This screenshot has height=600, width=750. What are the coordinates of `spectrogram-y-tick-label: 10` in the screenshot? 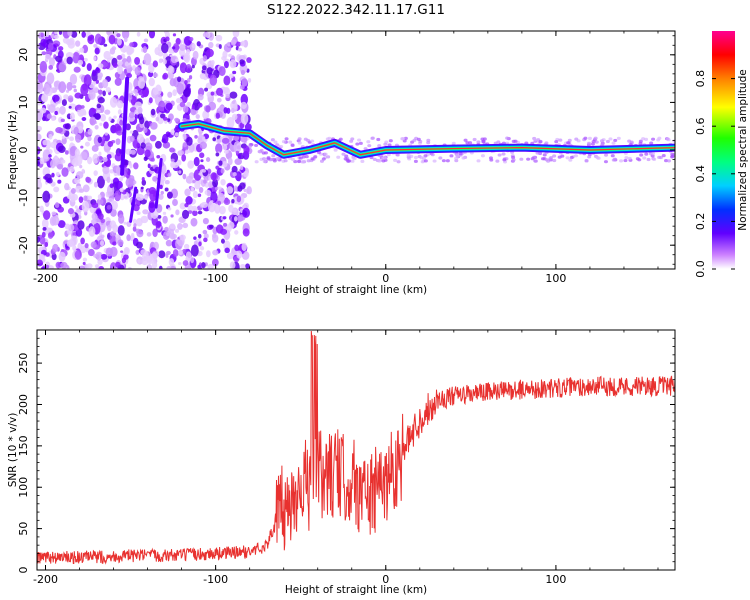 It's located at (23, 102).